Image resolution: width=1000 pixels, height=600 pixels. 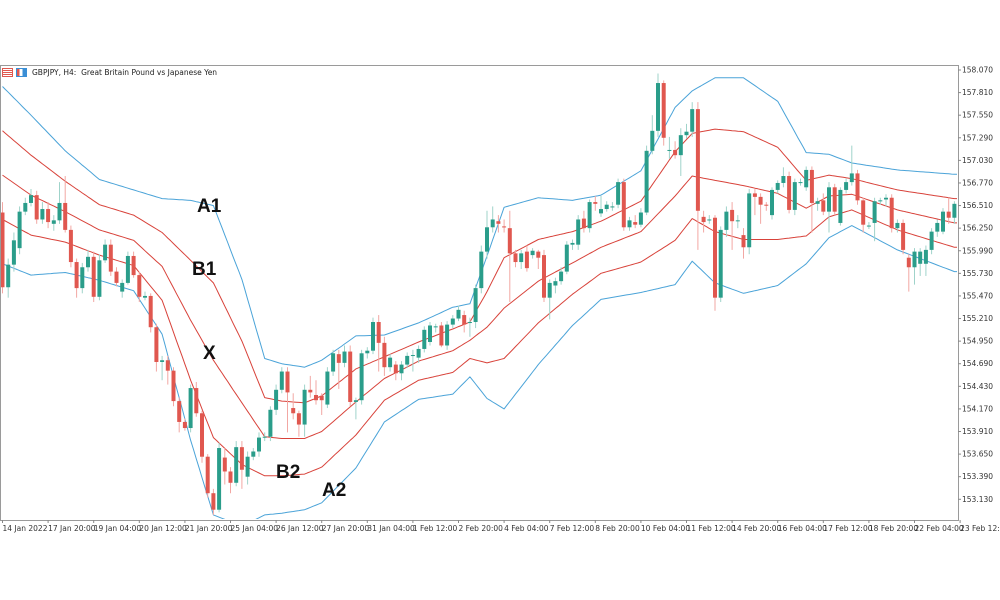 What do you see at coordinates (209, 206) in the screenshot?
I see `annotation-a1: A1` at bounding box center [209, 206].